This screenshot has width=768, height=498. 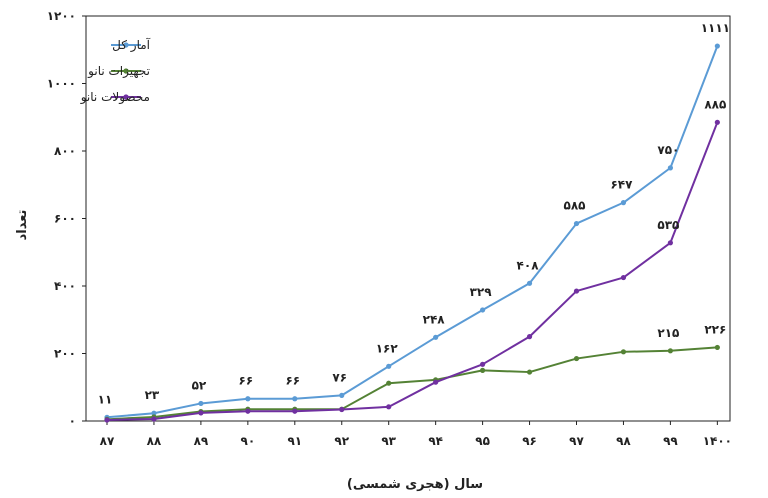 What do you see at coordinates (416, 434) in the screenshot?
I see `x-axis-ticks: ۸۷ ۸۸ ۸۹ ۹۰ ۹۱ ۹۲ ۹۳ ۹۴ ۹۵ ۹۶ ۹۷ ۹۸ ۹۹ ۱۴۰۰` at bounding box center [416, 434].